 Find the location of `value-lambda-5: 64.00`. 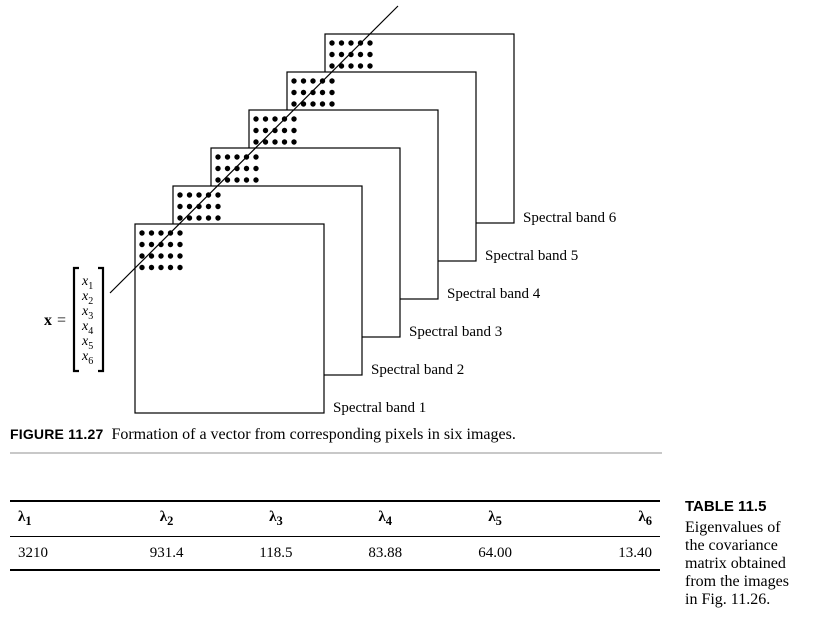

value-lambda-5: 64.00 is located at coordinates (495, 552).